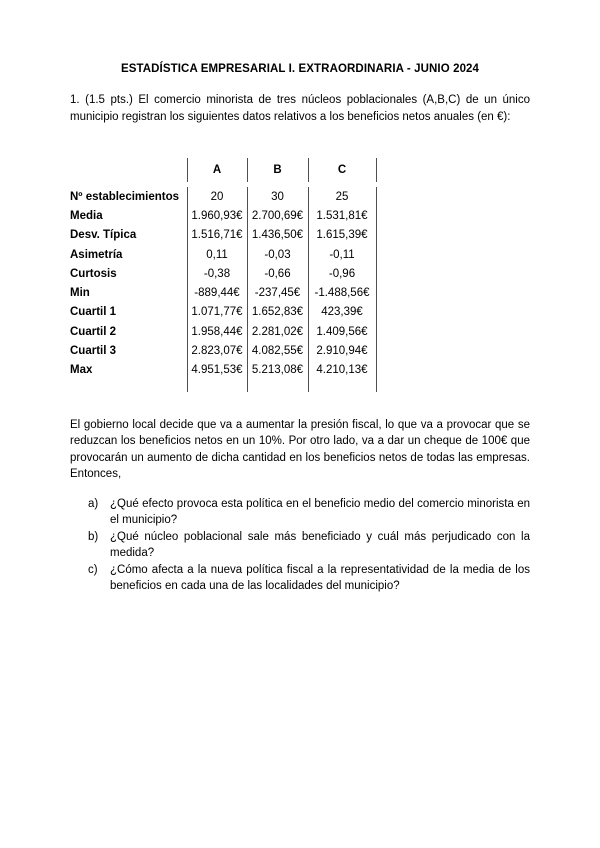  I want to click on table-row: Min -889,44€ -237,45€ -1.488,56€, so click(223, 293).